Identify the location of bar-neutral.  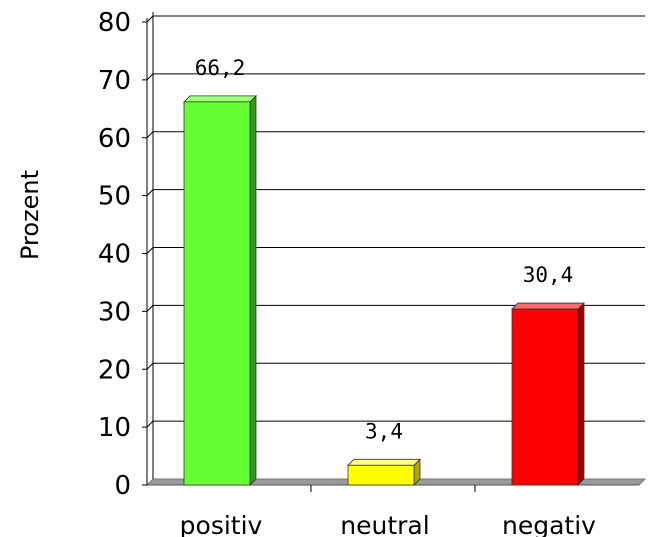
(381, 475).